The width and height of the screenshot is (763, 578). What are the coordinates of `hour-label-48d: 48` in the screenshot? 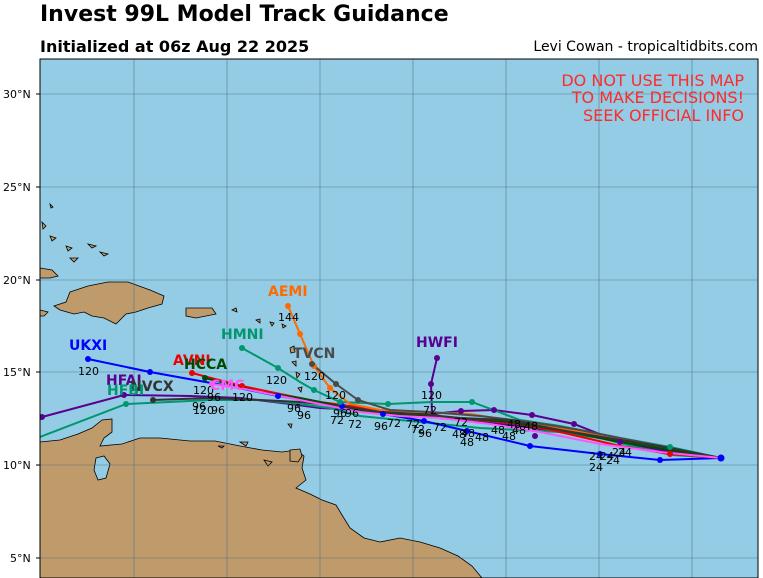 It's located at (482, 437).